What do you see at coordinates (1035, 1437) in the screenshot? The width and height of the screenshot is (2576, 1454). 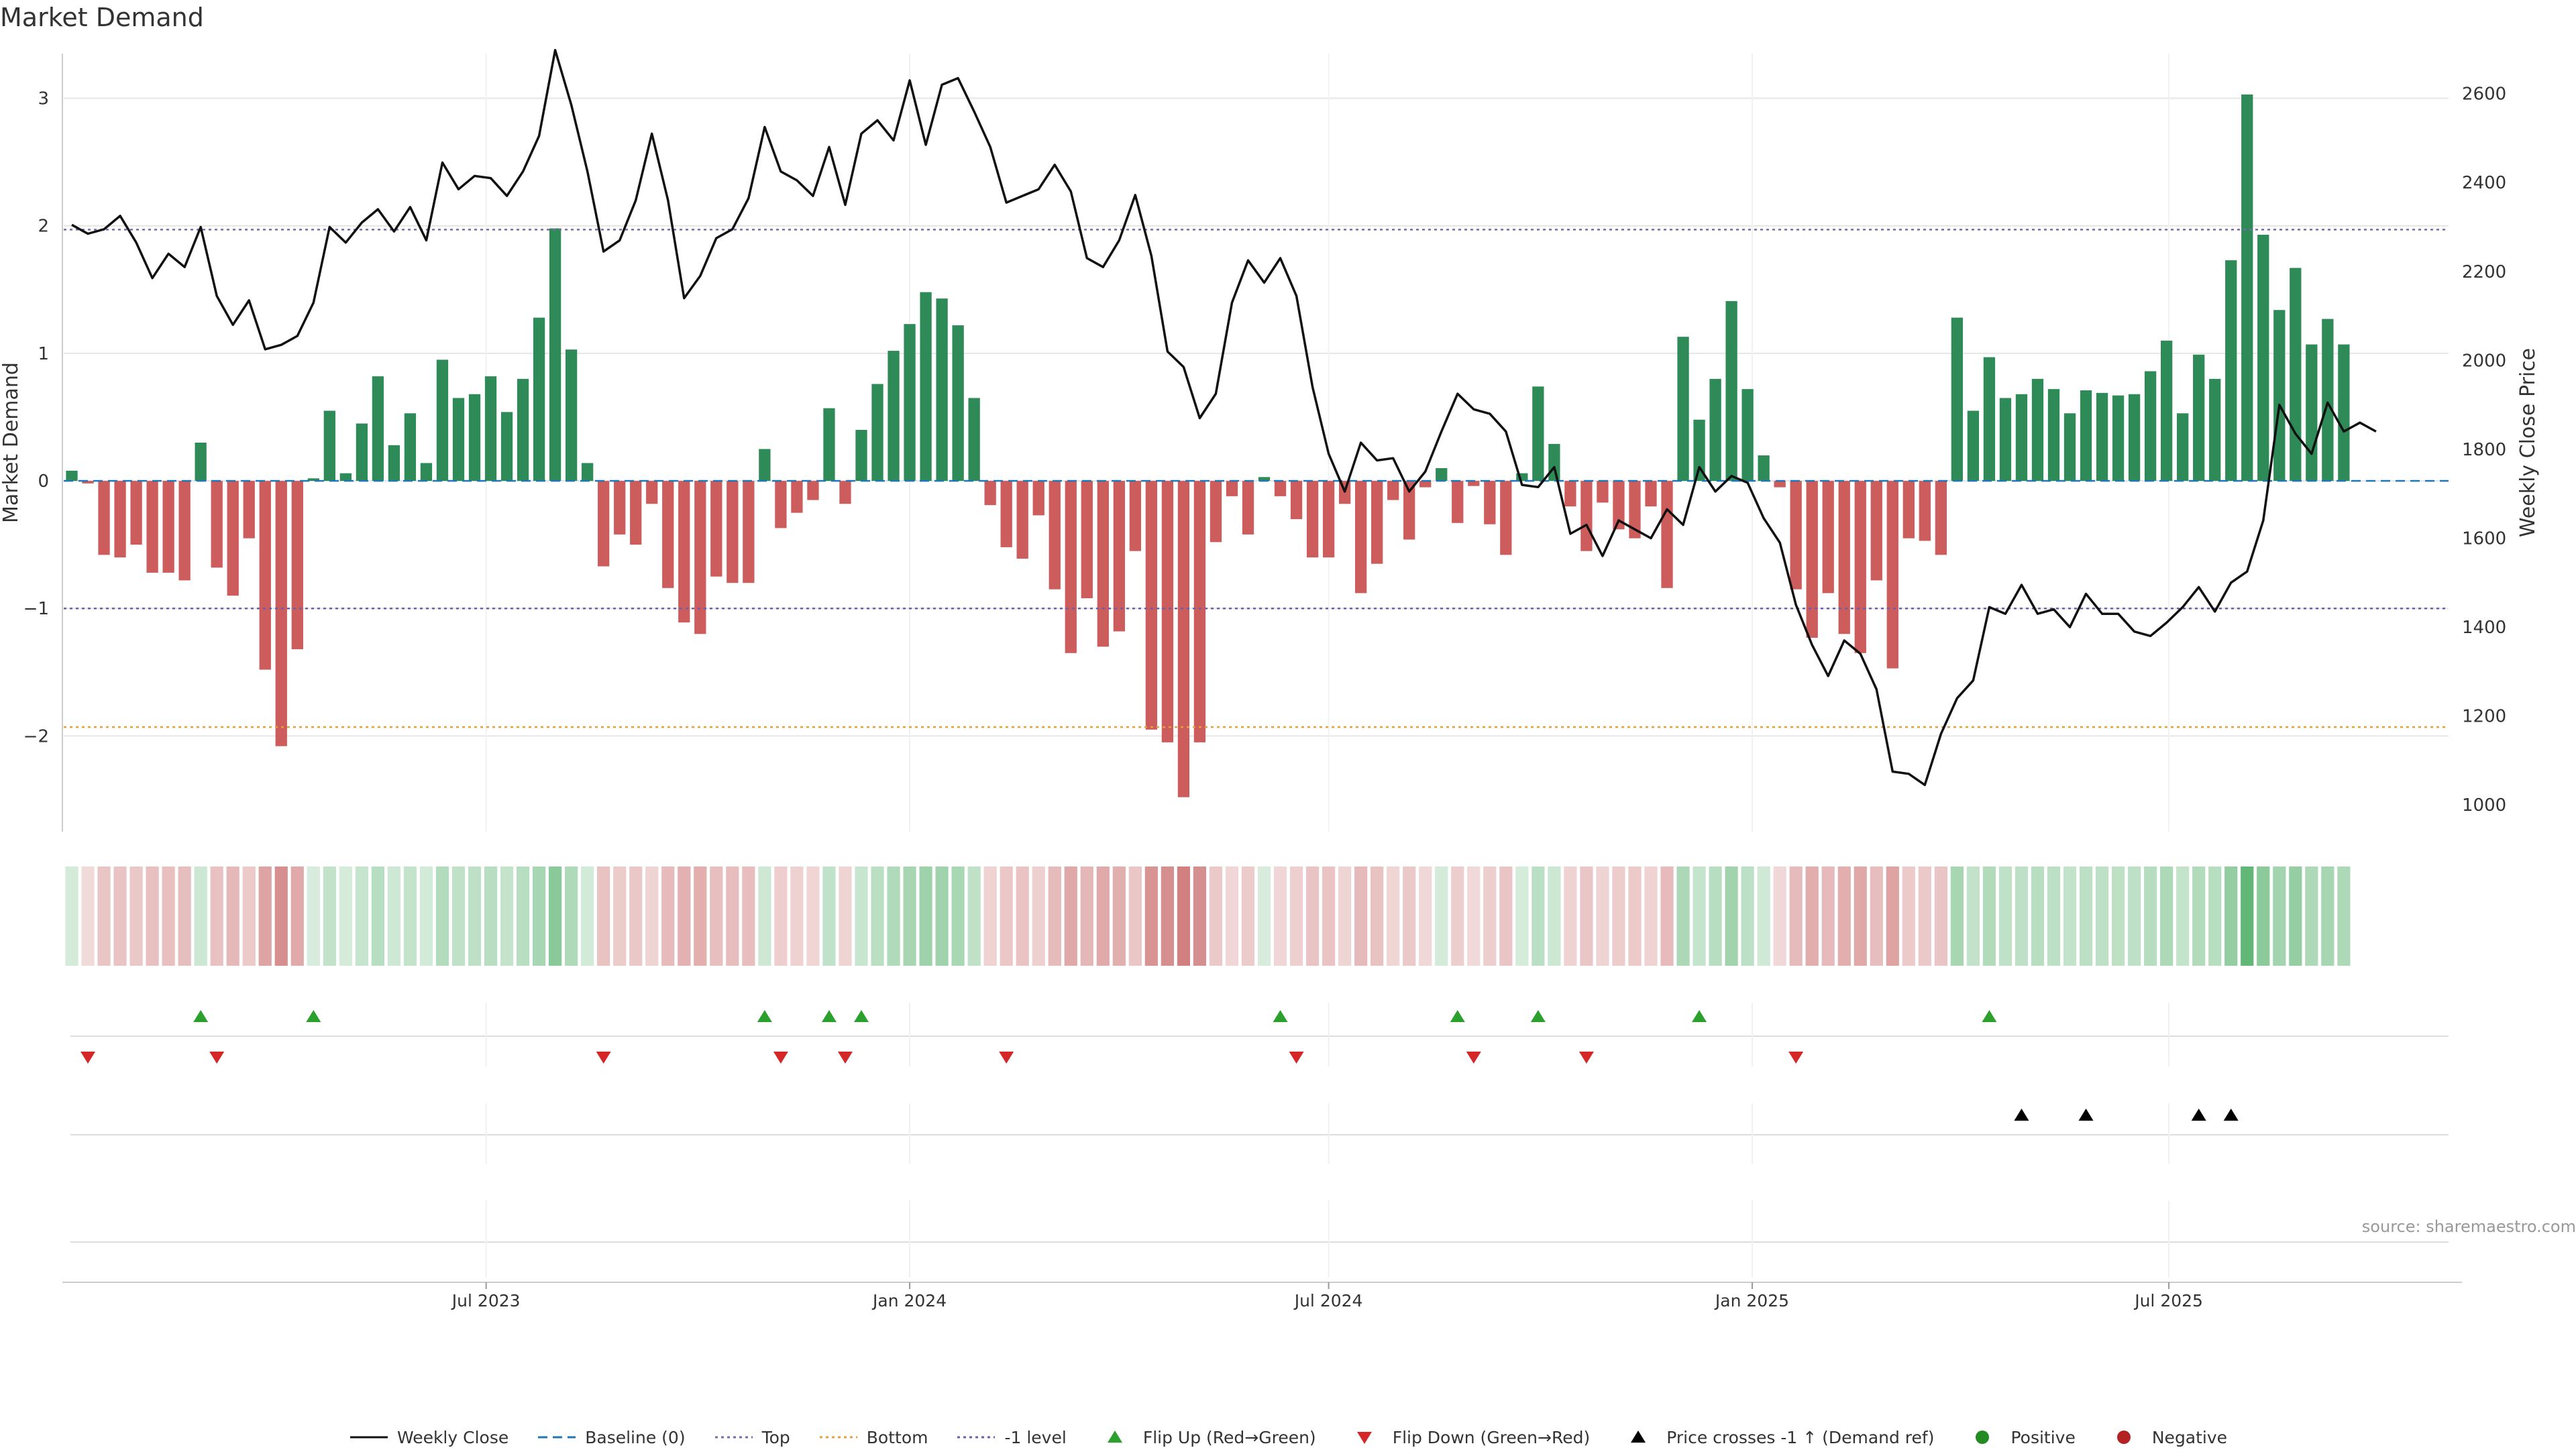 I see `legend-label: -1 level` at bounding box center [1035, 1437].